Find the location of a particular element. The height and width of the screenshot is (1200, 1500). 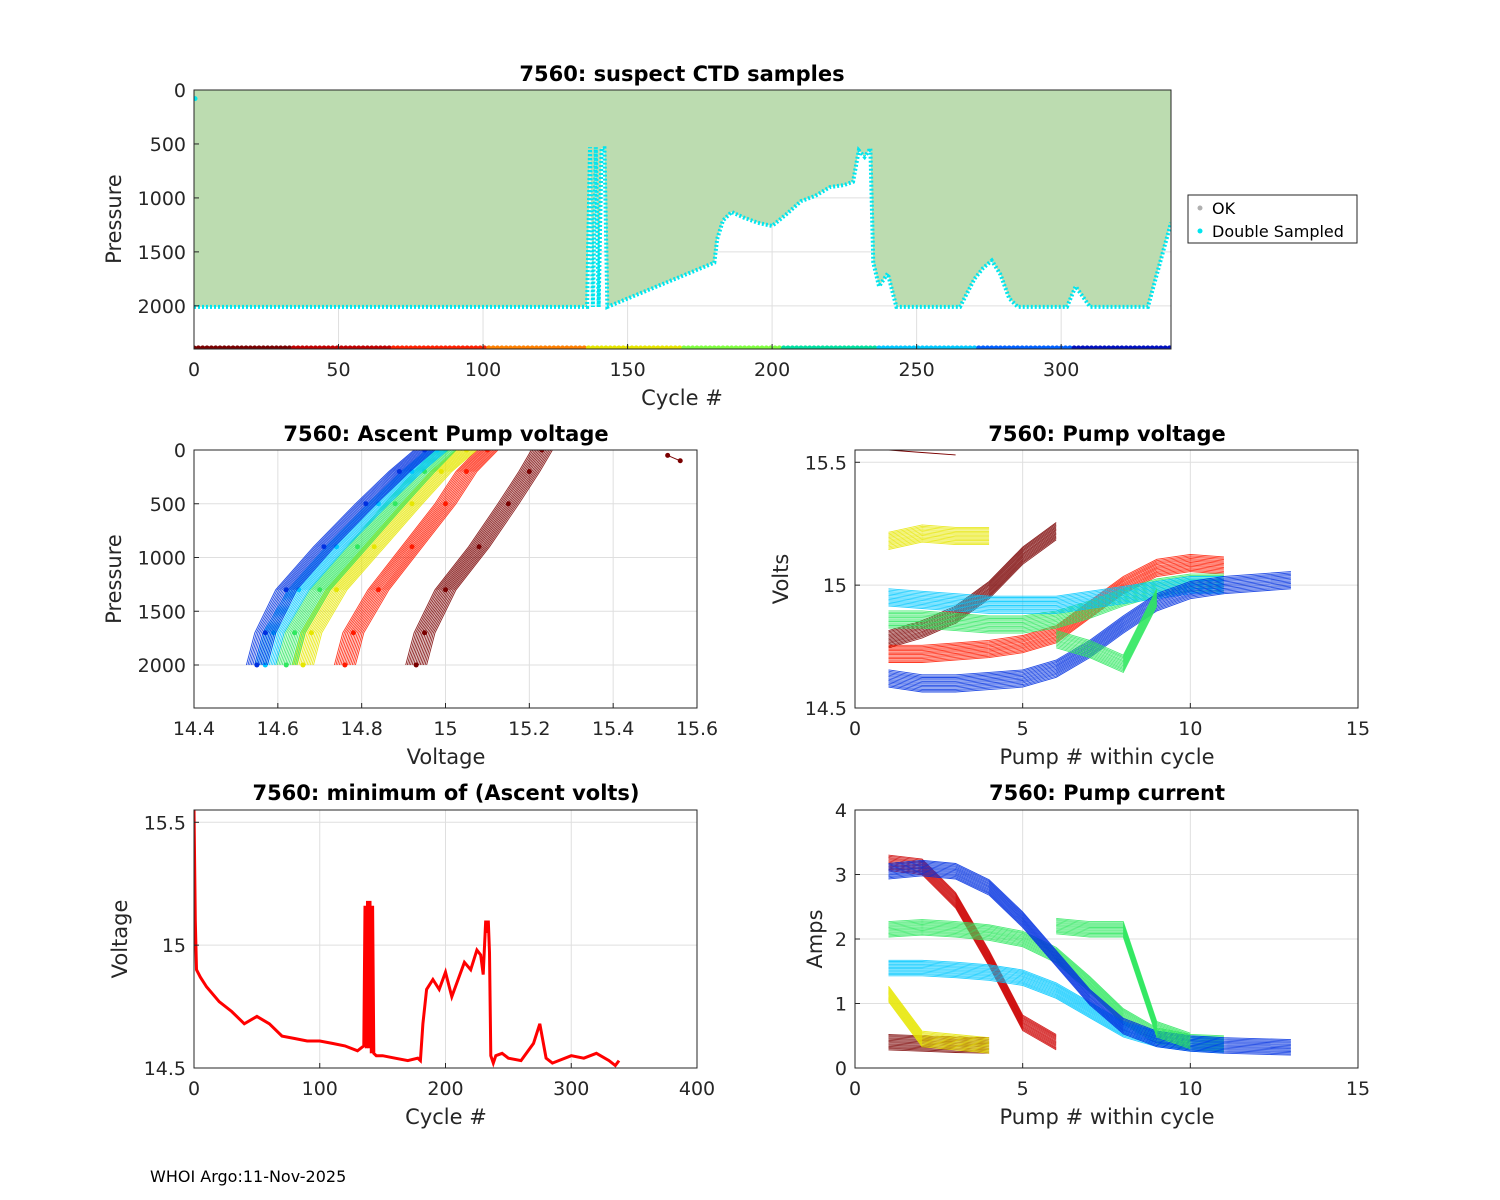

y-tick-label: 2000 is located at coordinates (162, 307).